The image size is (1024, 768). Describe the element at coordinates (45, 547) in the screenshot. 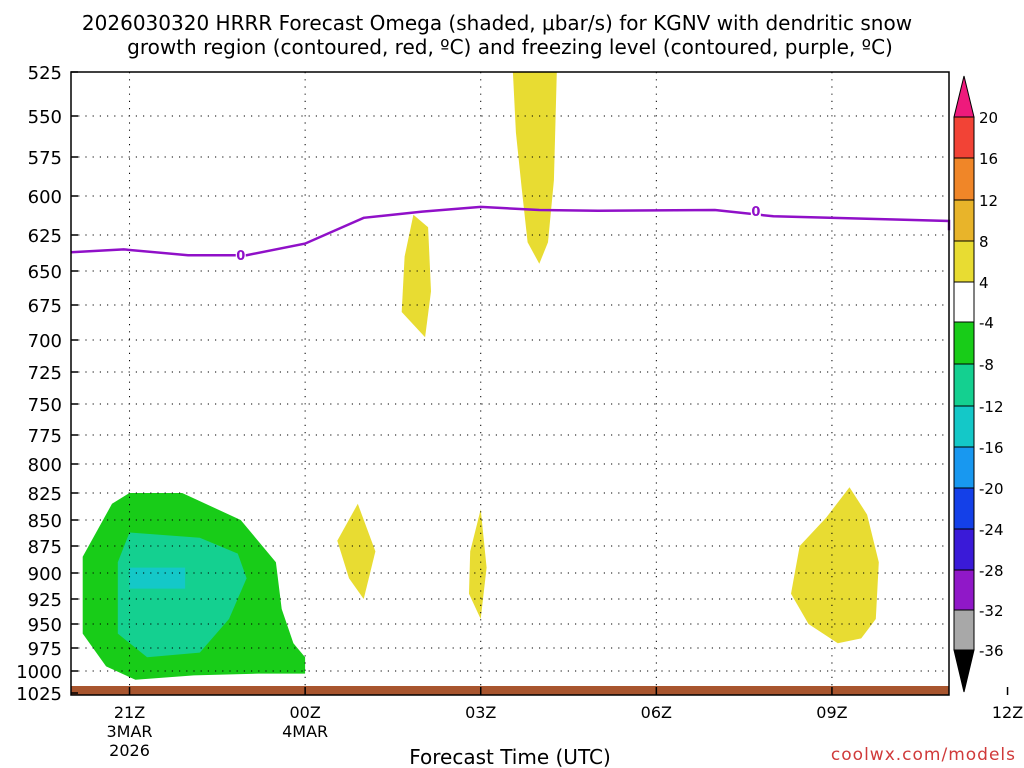

I see `y-tick-label: 875` at that location.